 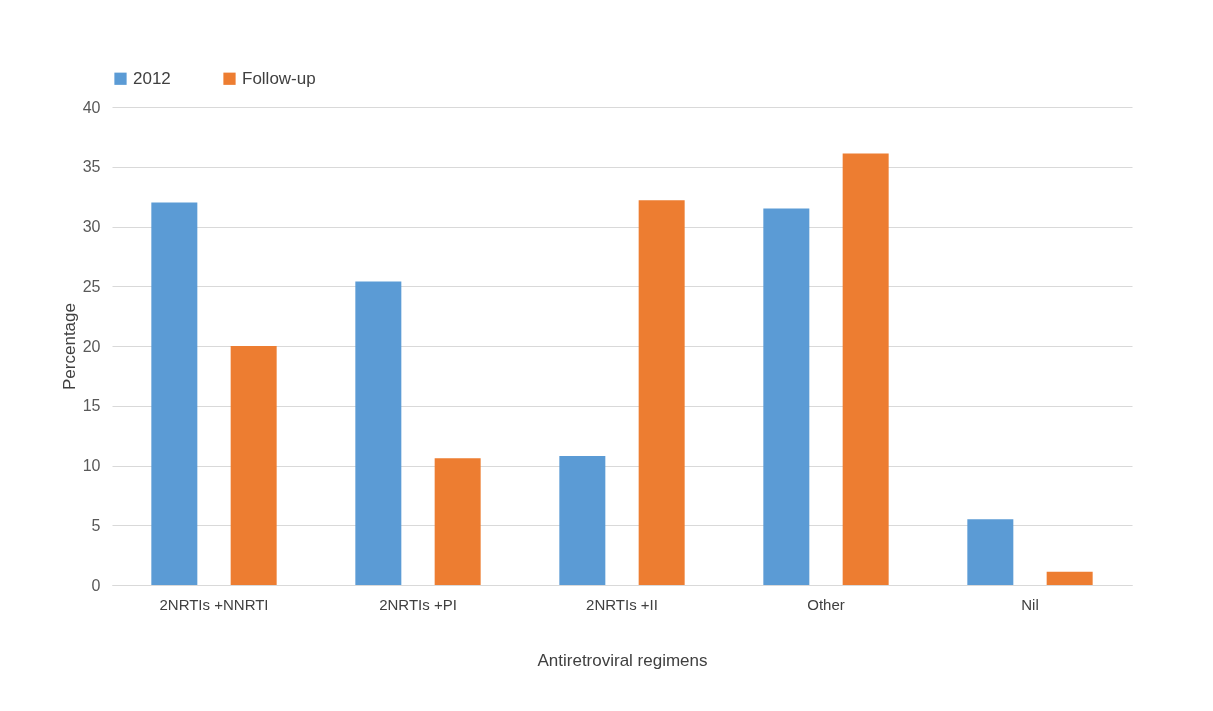 I want to click on y-tick-label: 30, so click(x=91, y=226).